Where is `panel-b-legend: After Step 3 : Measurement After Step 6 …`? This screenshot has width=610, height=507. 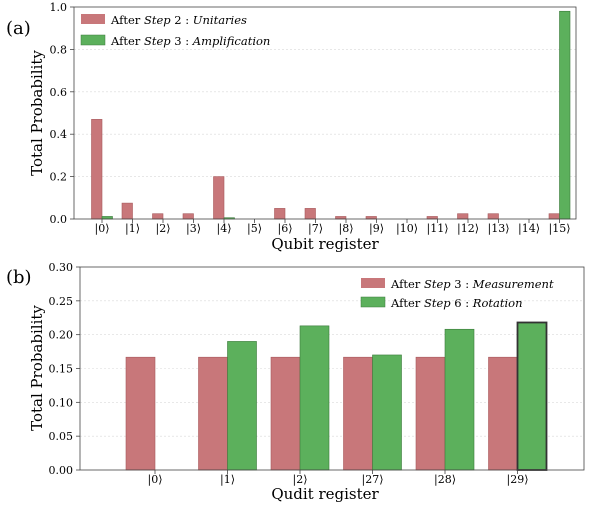
panel-b-legend: After Step 3 : Measurement After Step 6 … is located at coordinates (457, 293).